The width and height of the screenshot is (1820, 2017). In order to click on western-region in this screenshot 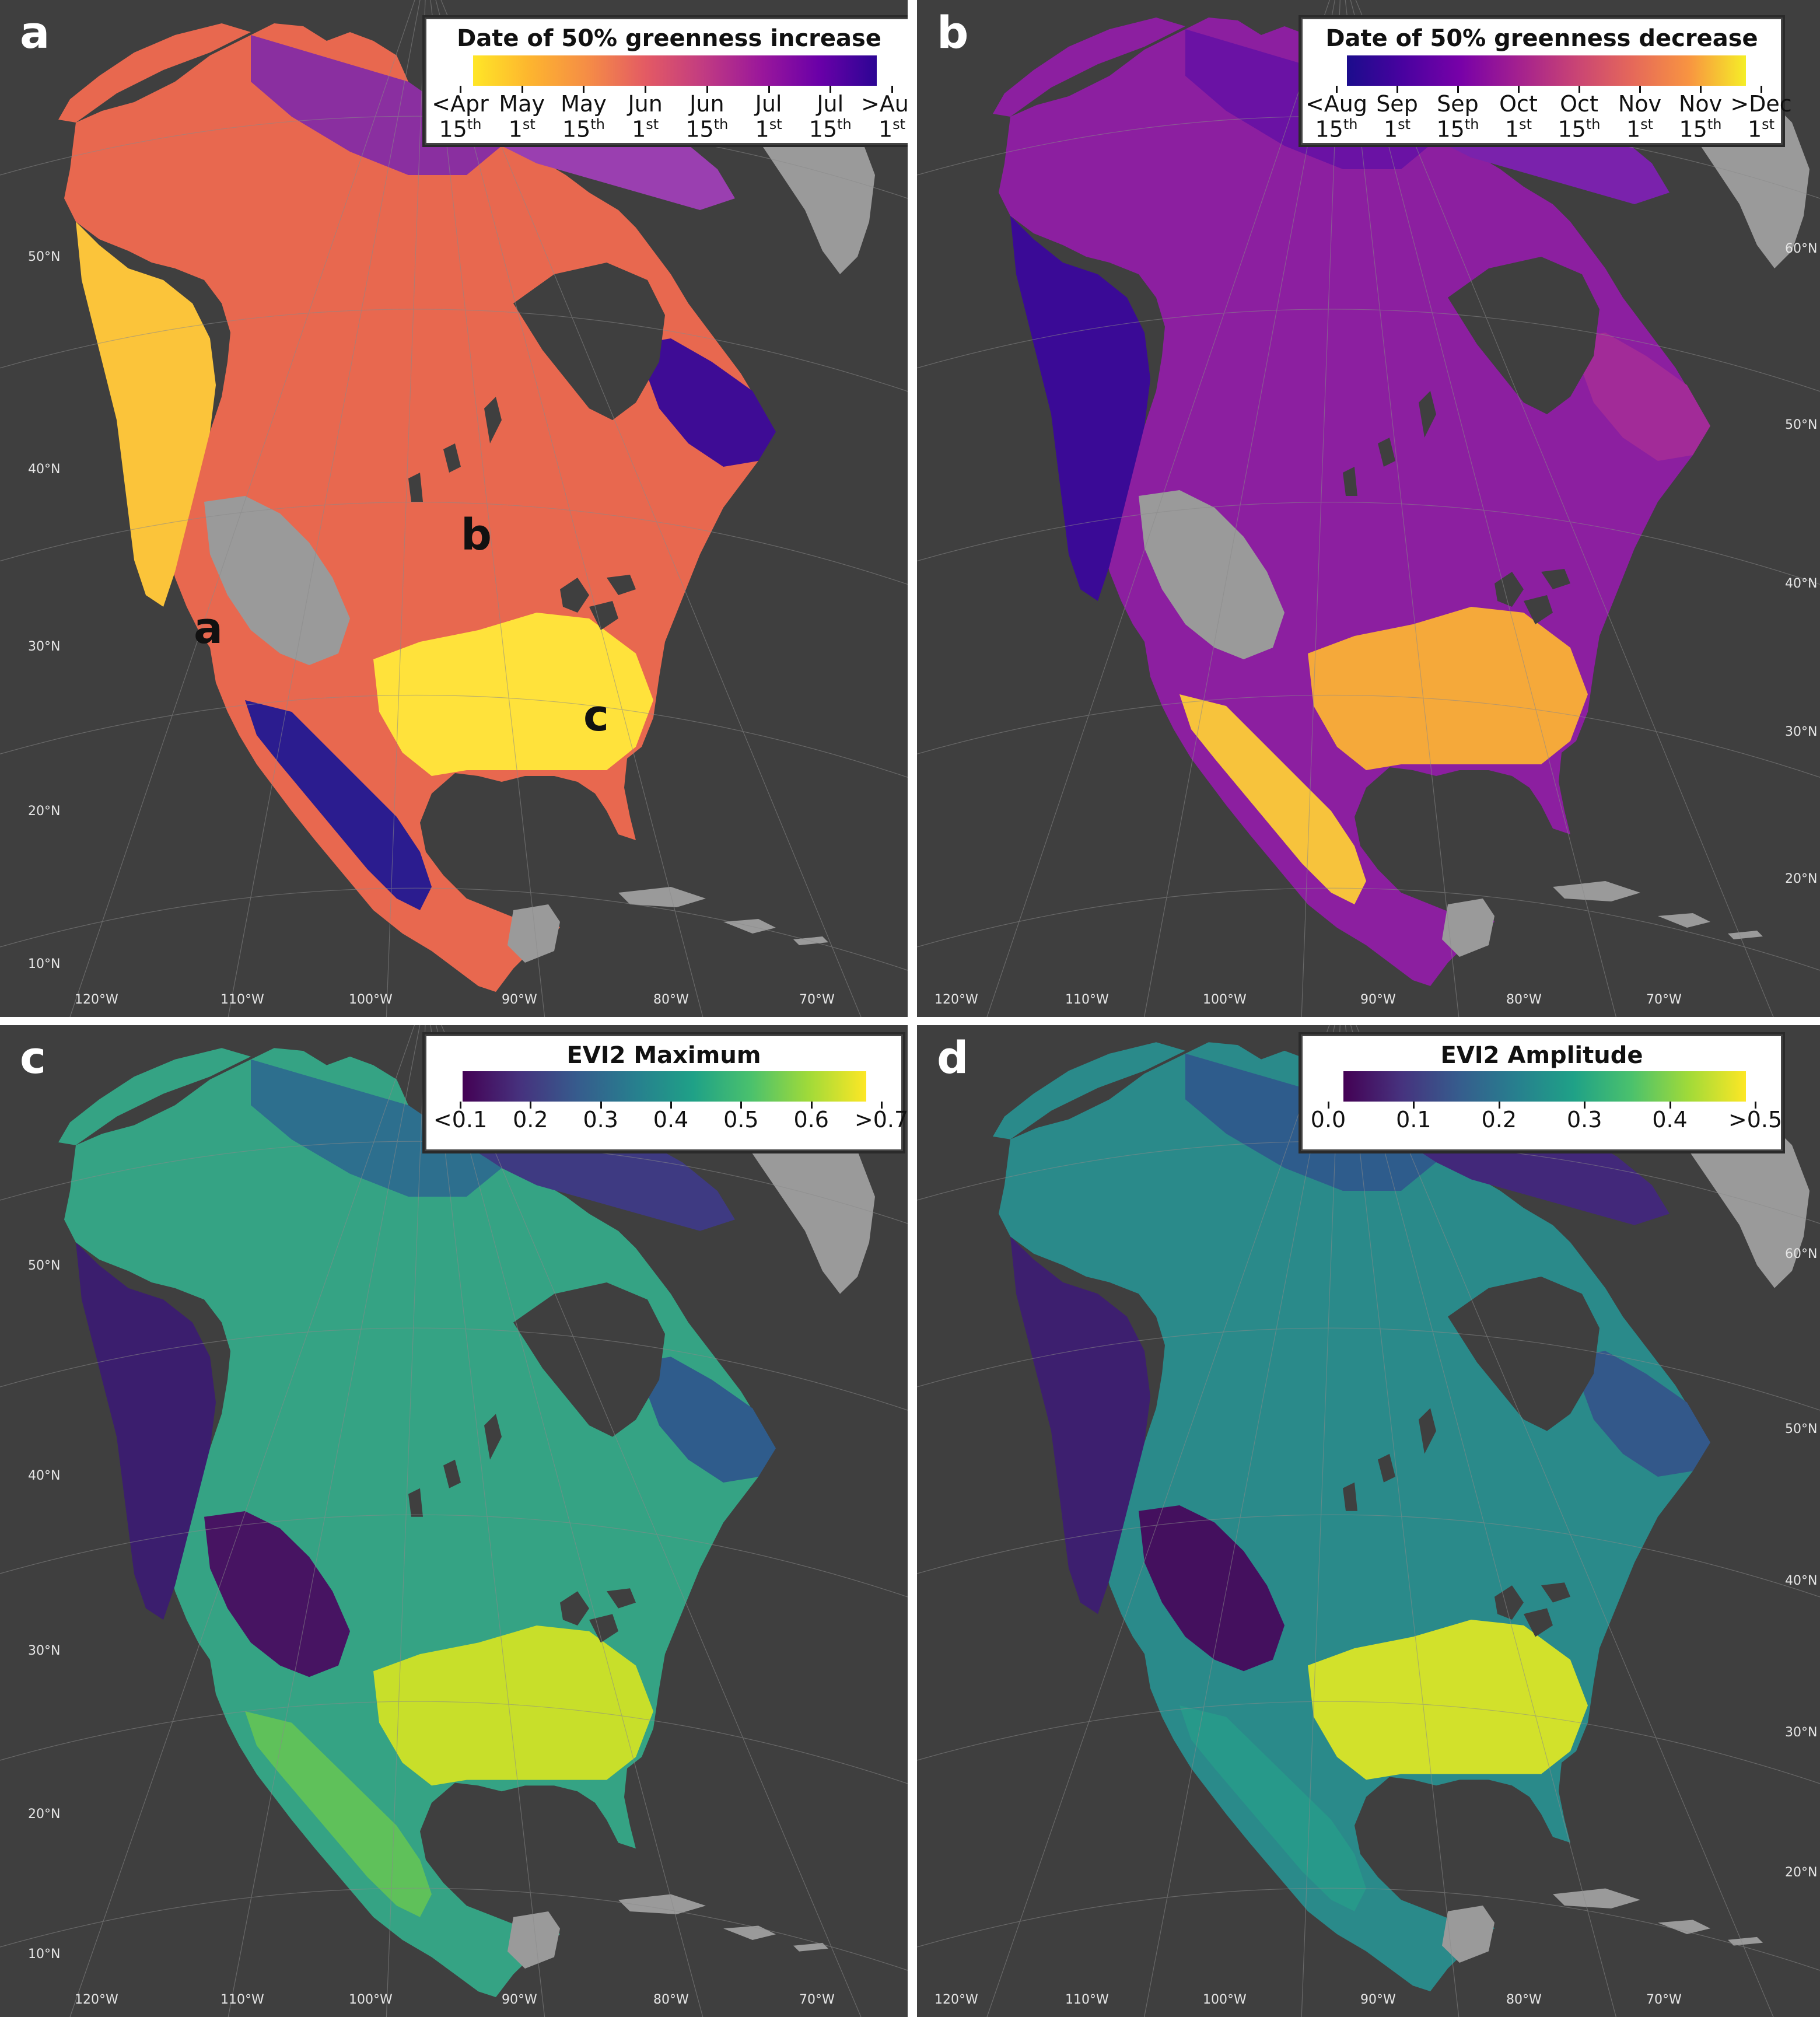, I will do `click(1080, 408)`.